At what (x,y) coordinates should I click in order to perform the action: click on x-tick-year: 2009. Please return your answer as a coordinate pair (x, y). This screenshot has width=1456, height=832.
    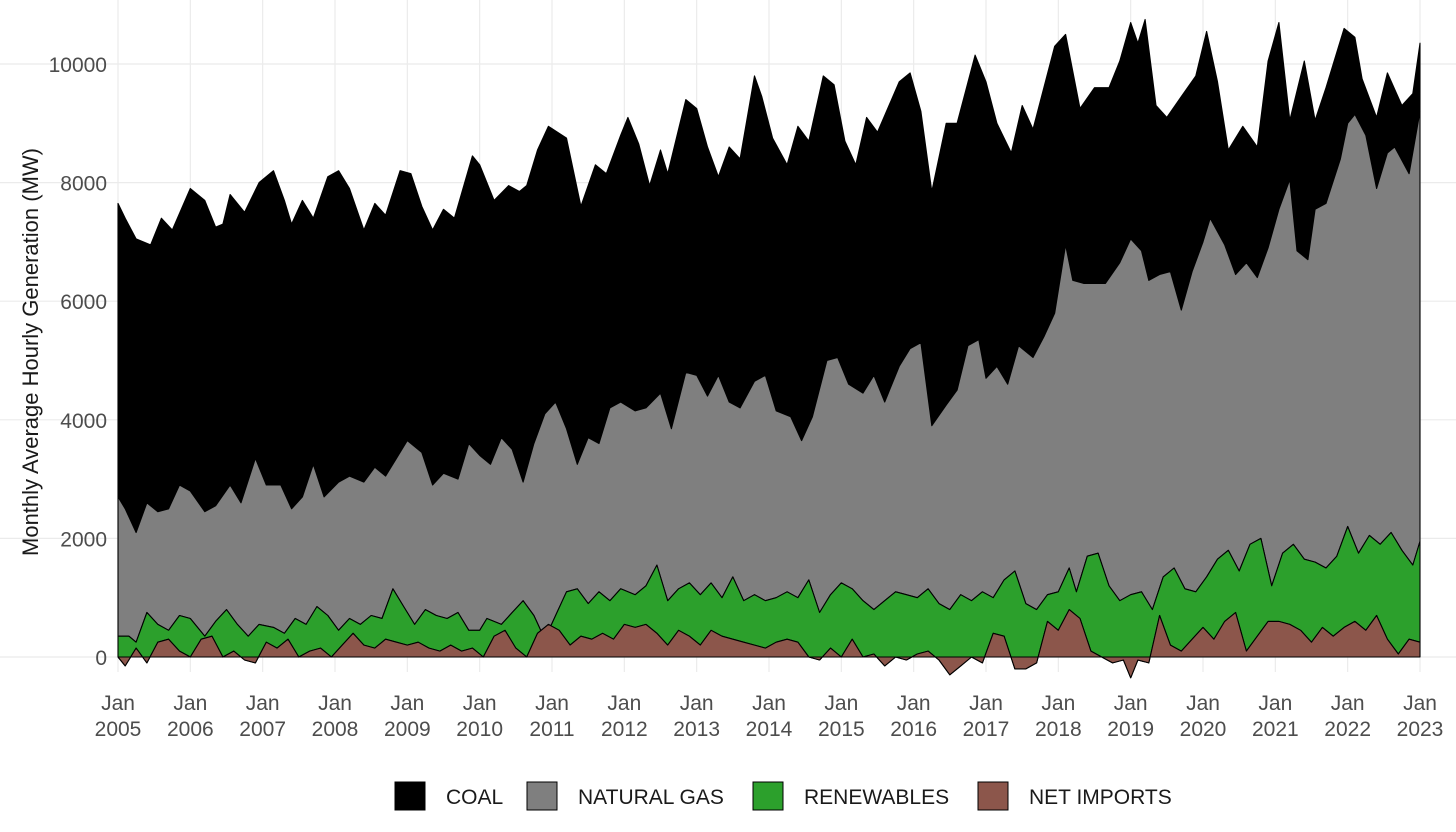
    Looking at the image, I should click on (407, 729).